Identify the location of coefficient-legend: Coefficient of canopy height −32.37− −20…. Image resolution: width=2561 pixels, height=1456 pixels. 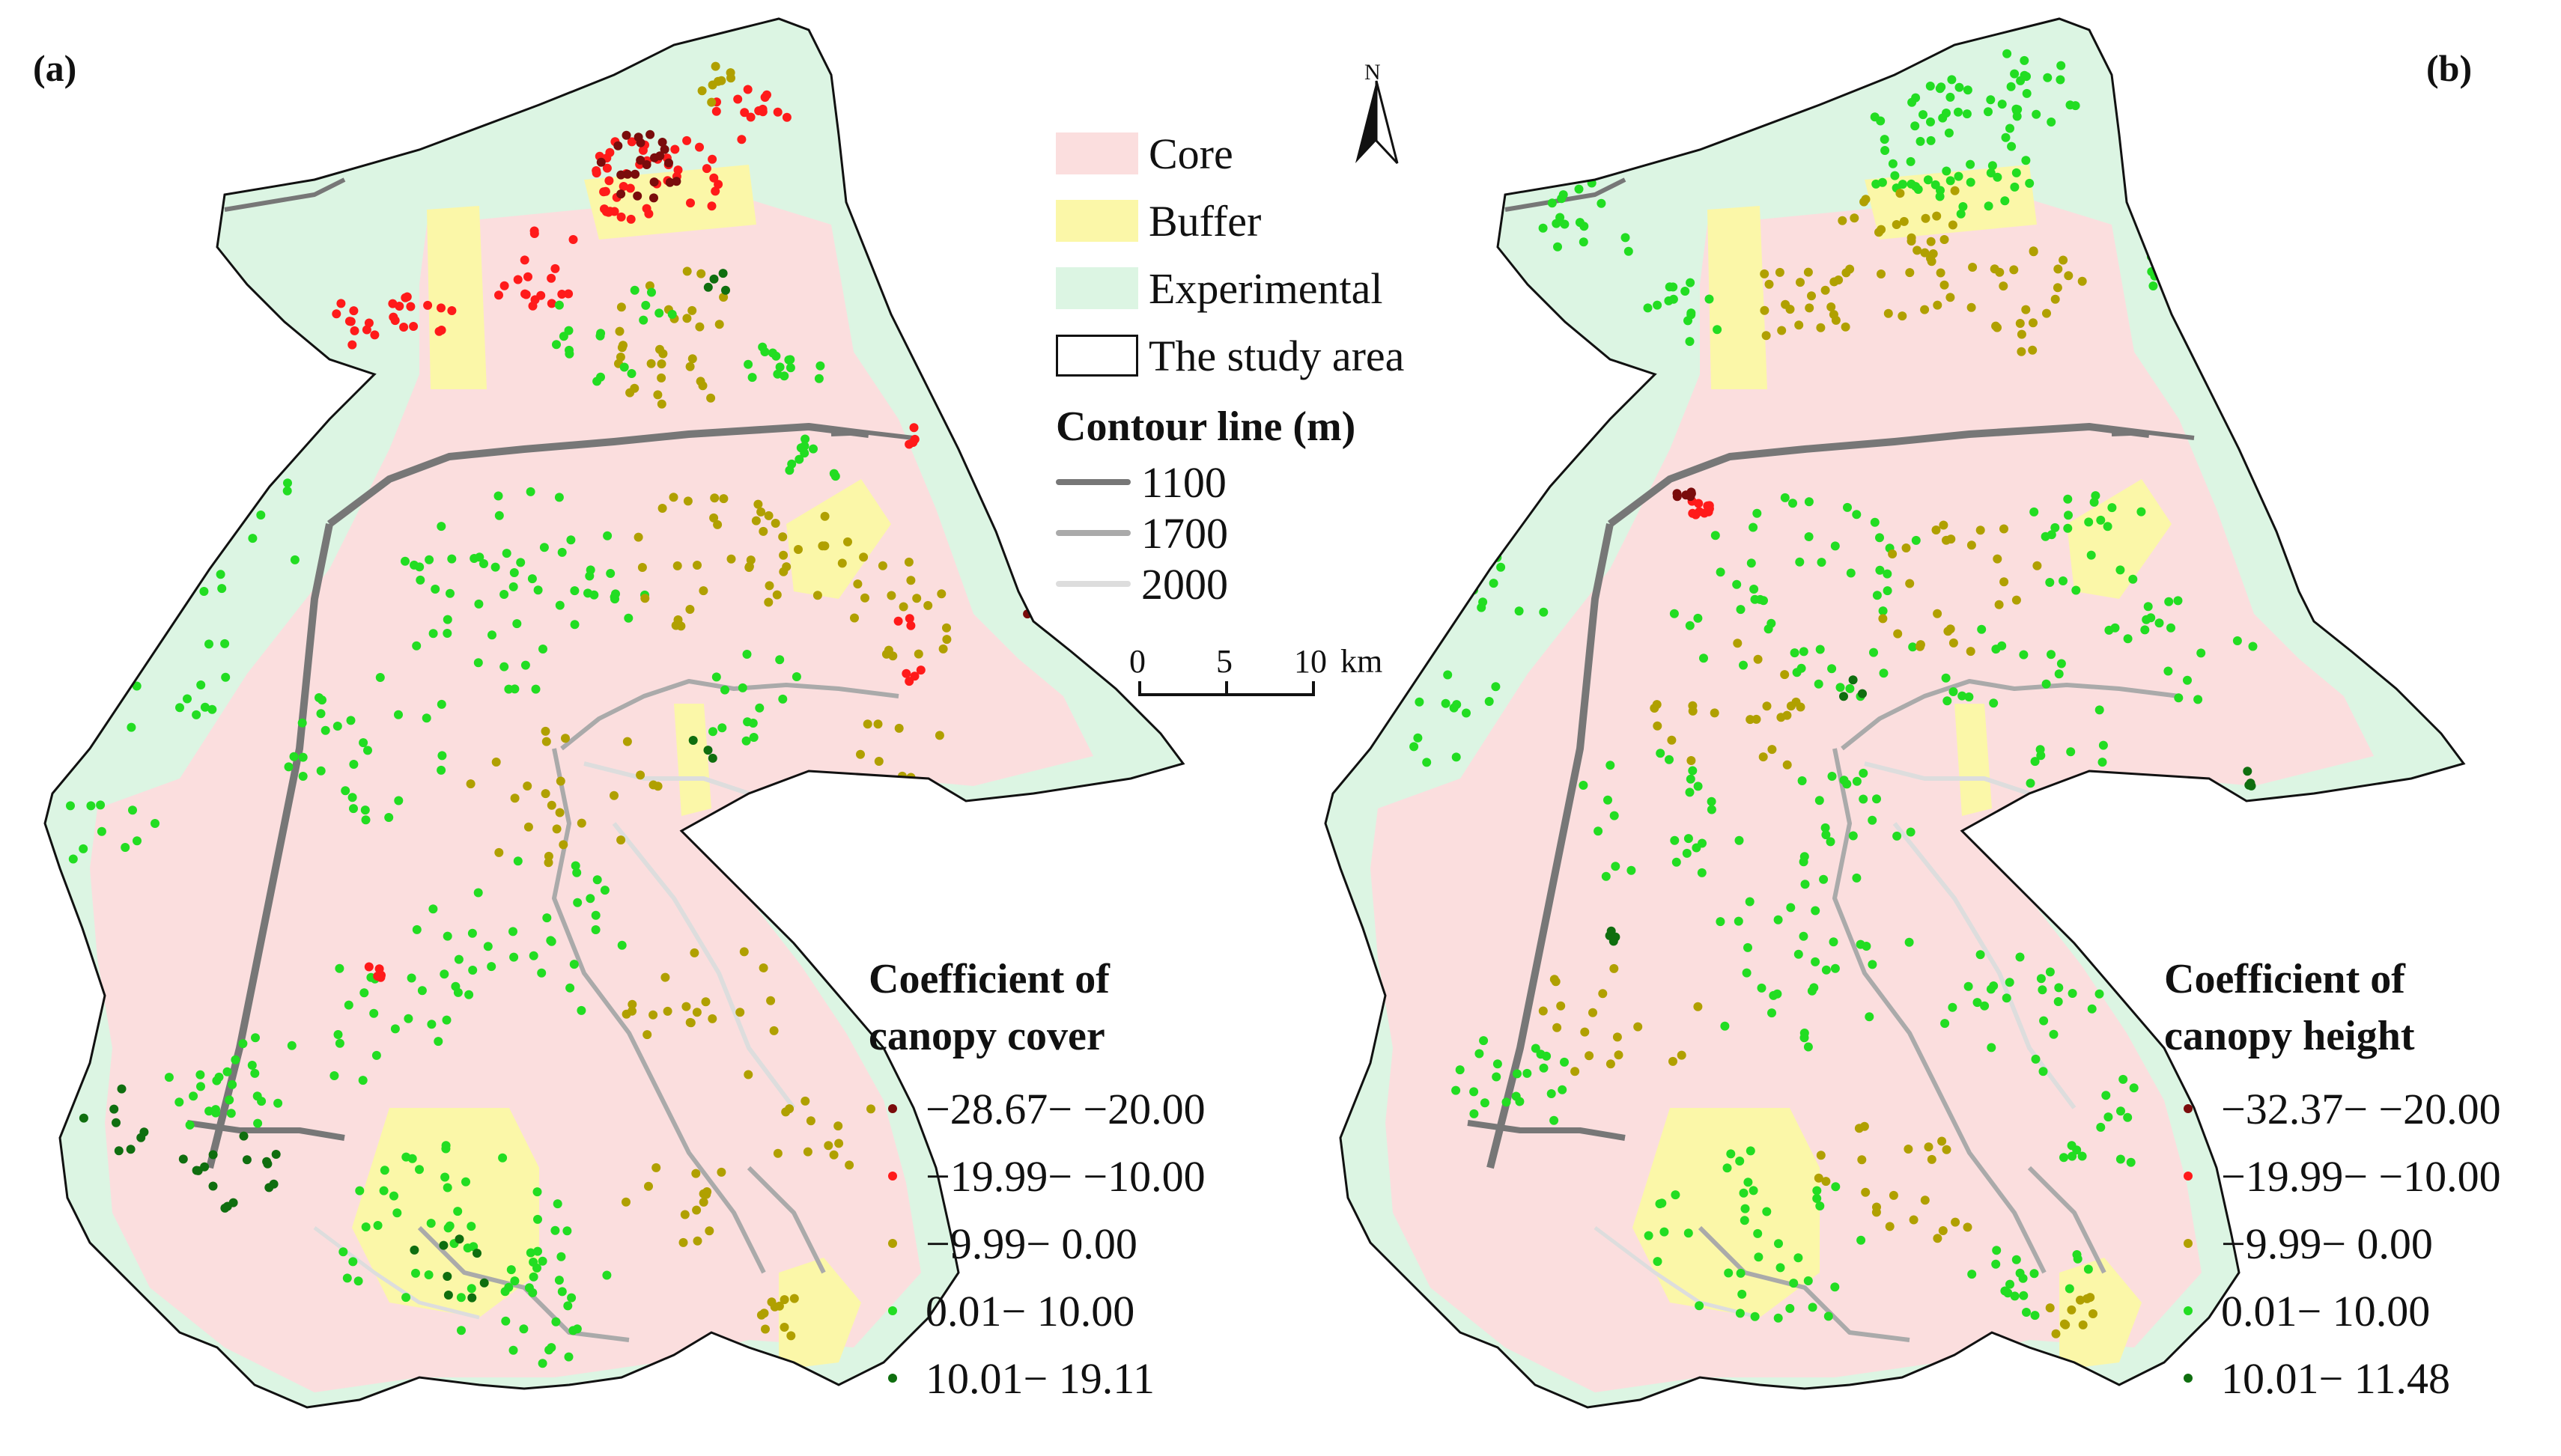
(2332, 1181).